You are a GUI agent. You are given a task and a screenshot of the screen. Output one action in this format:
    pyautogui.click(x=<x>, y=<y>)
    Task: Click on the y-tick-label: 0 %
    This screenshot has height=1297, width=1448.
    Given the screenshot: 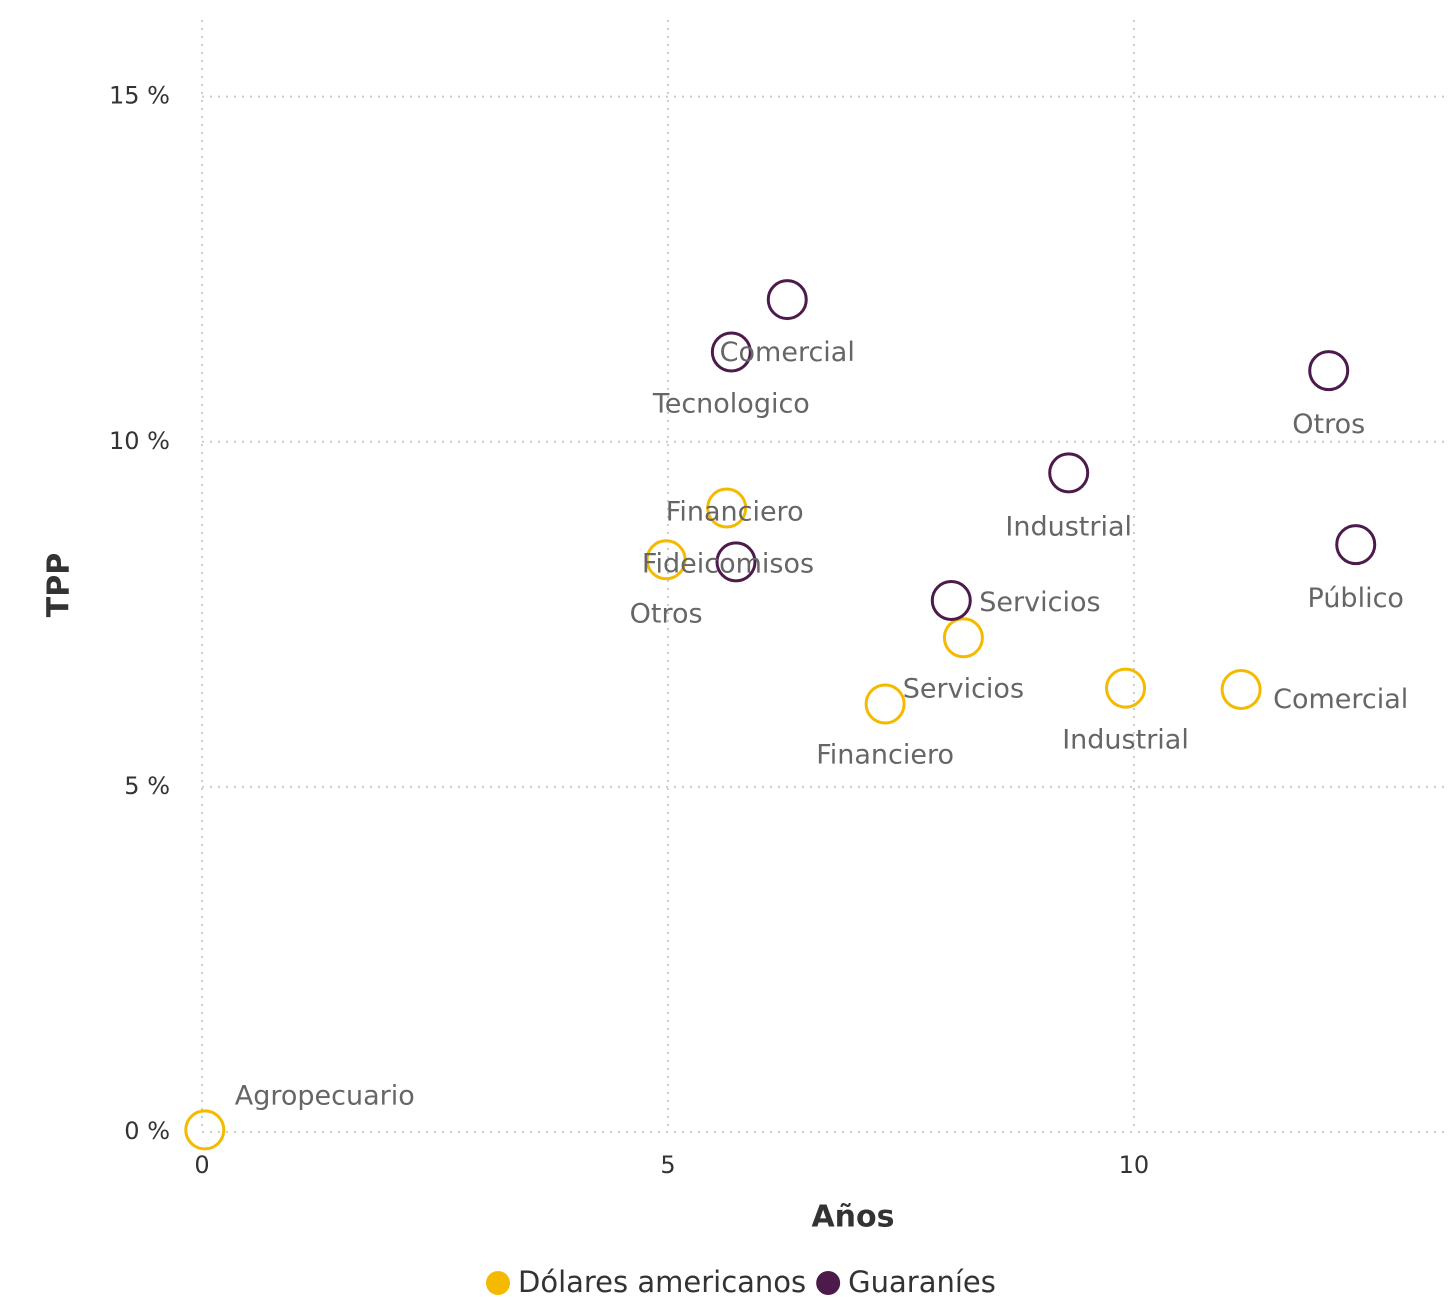 What is the action you would take?
    pyautogui.click(x=147, y=1131)
    